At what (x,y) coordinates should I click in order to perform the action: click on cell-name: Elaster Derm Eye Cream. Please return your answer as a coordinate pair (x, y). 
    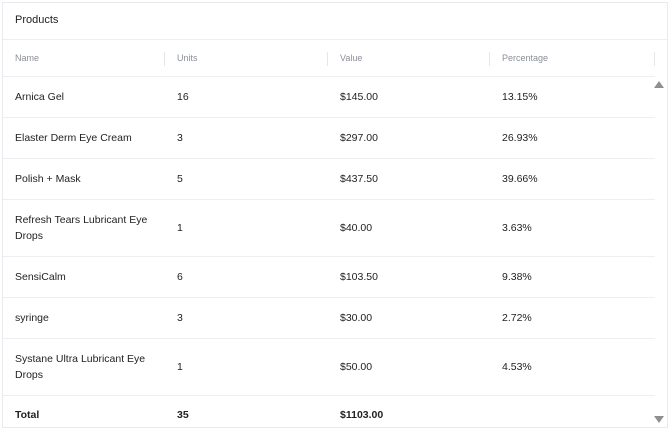
    Looking at the image, I should click on (84, 138).